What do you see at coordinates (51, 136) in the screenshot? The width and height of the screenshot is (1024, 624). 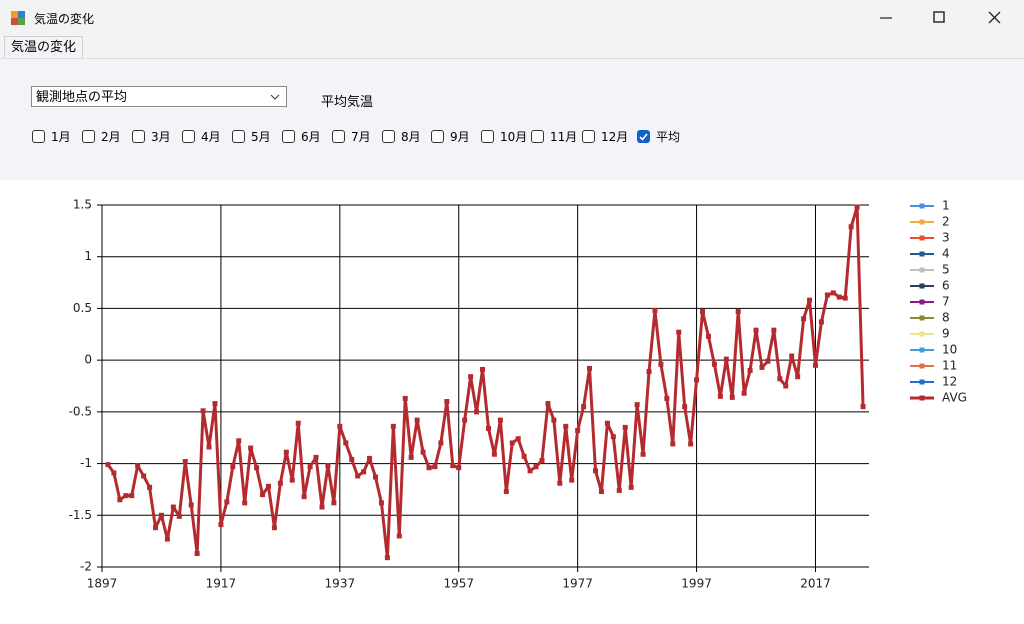 I see `checkbox: 1月` at bounding box center [51, 136].